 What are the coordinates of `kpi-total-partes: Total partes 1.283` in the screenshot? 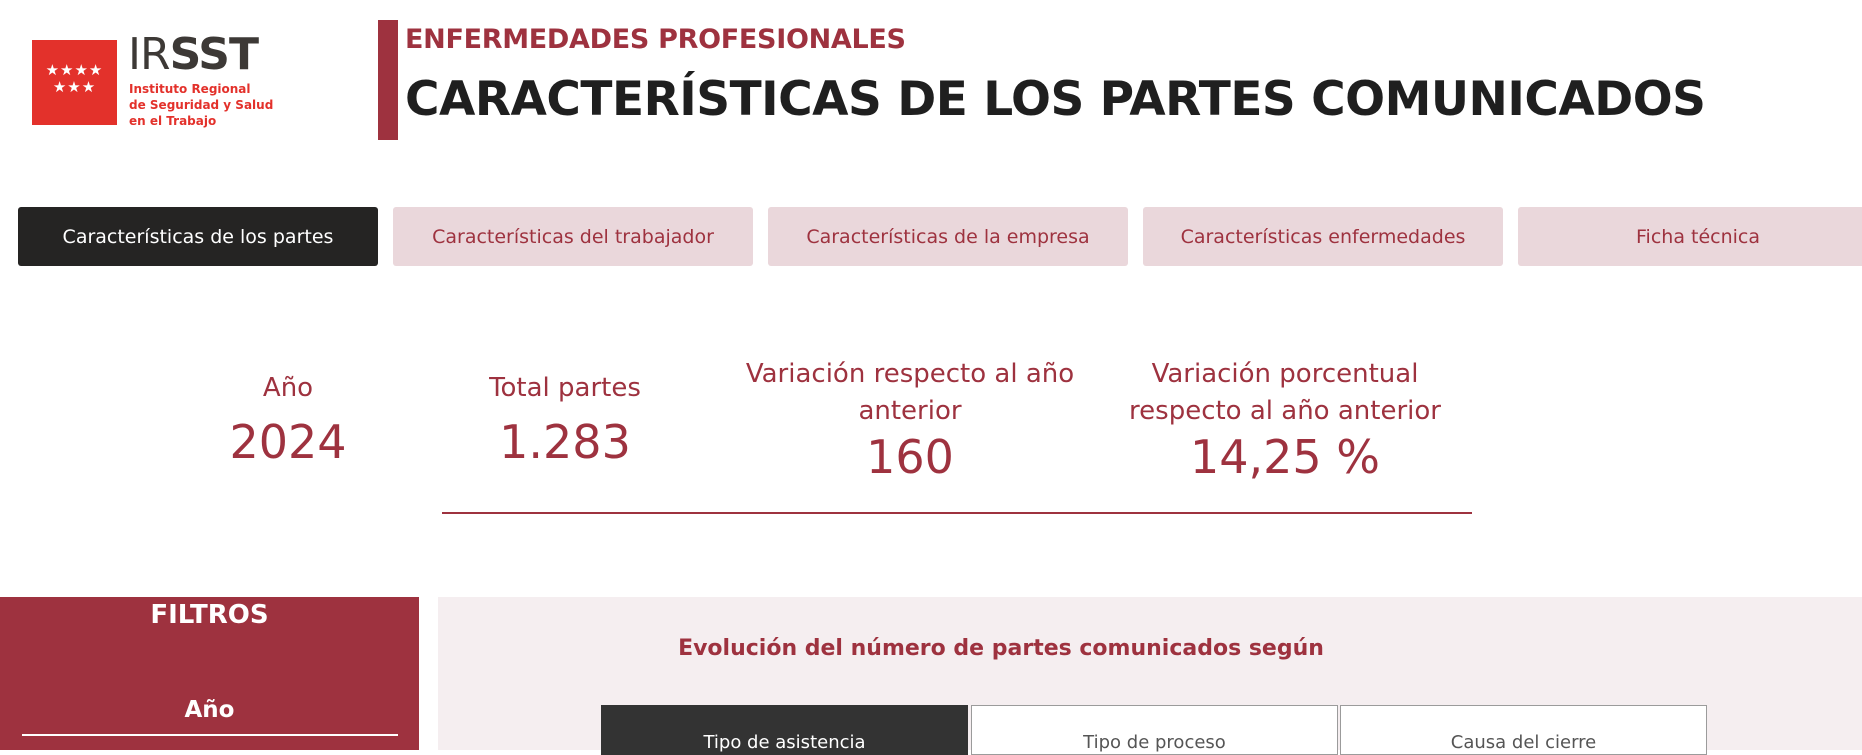 It's located at (565, 419).